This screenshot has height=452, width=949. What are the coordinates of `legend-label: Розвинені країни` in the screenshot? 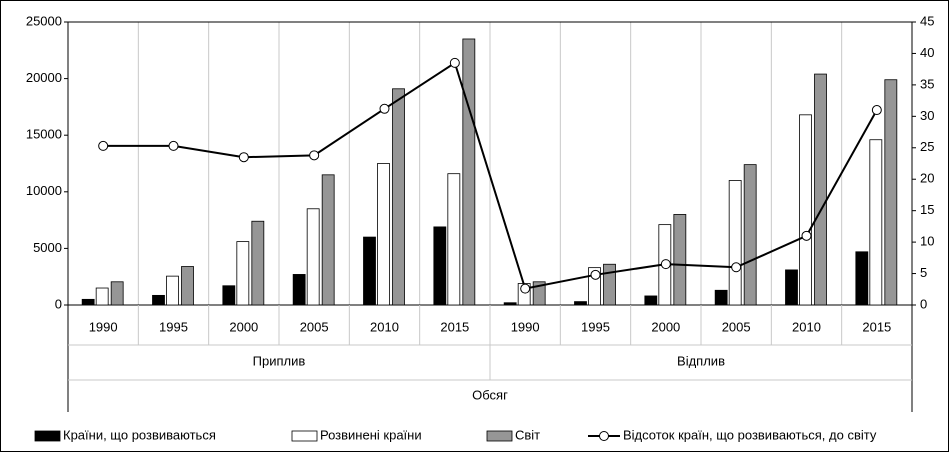 It's located at (371, 434).